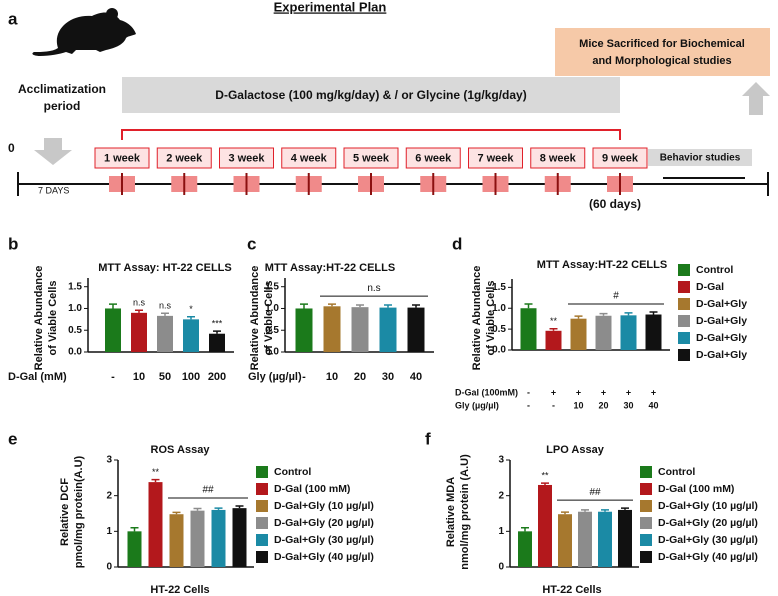 The height and width of the screenshot is (596, 778). Describe the element at coordinates (756, 98) in the screenshot. I see `up-arrow` at that location.